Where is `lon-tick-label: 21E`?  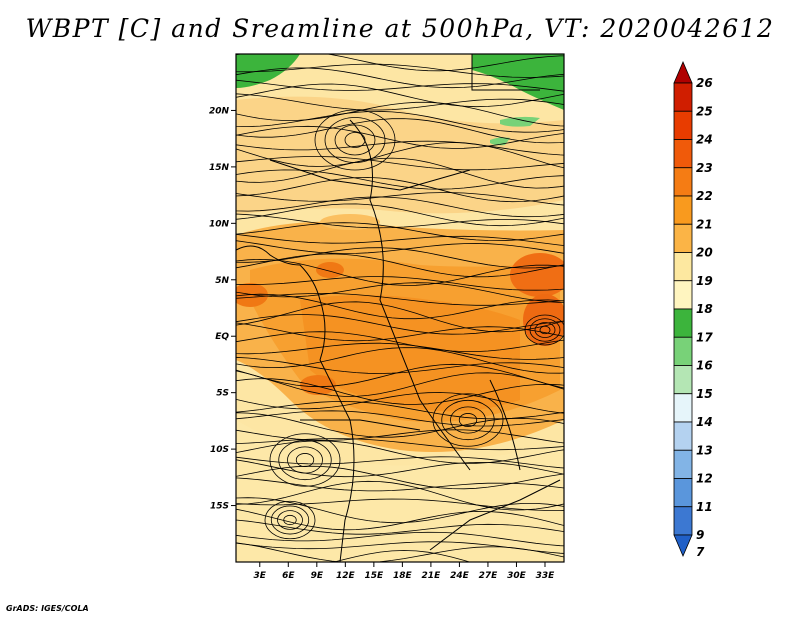
lon-tick-label: 21E is located at coordinates (432, 576).